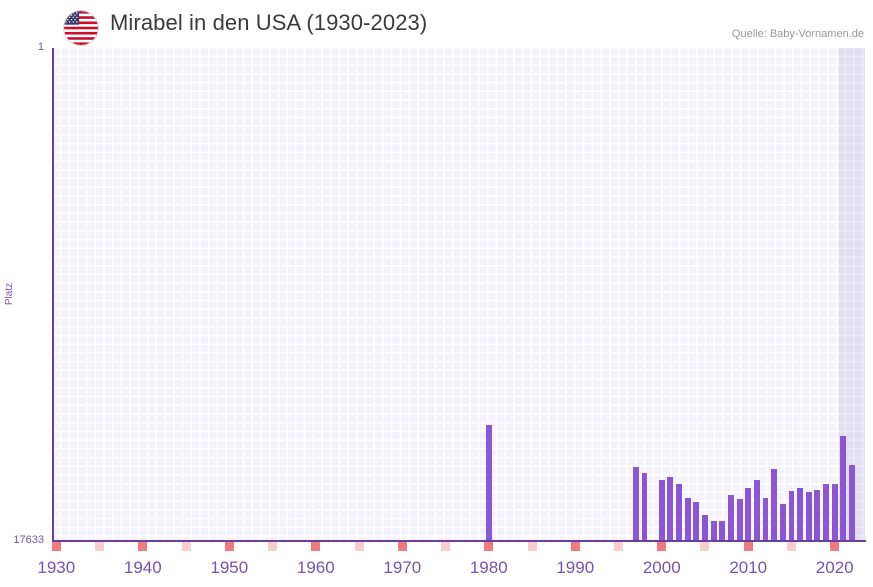 This screenshot has width=873, height=587. I want to click on x-axis-label-2020: 2020, so click(834, 567).